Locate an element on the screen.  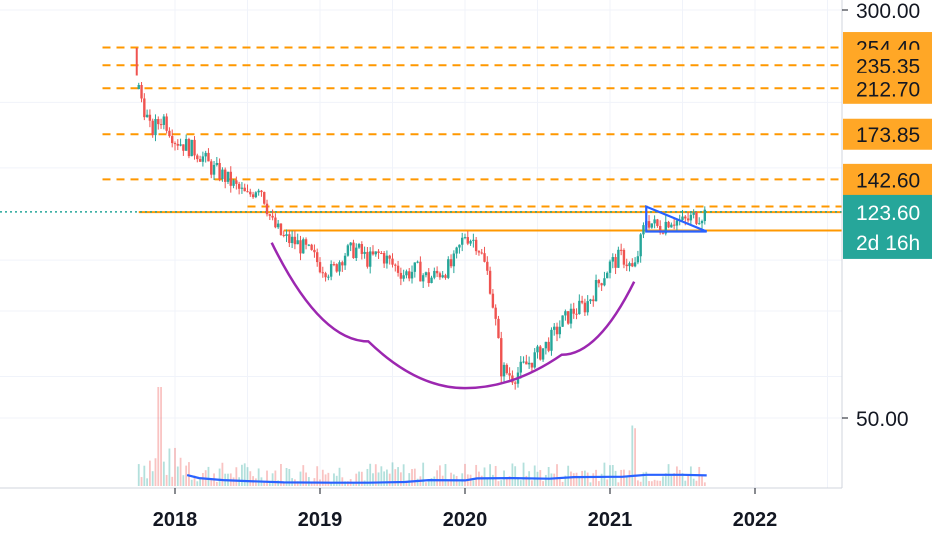
y-axis-ticks: 300.00 50.00 is located at coordinates (881, 215).